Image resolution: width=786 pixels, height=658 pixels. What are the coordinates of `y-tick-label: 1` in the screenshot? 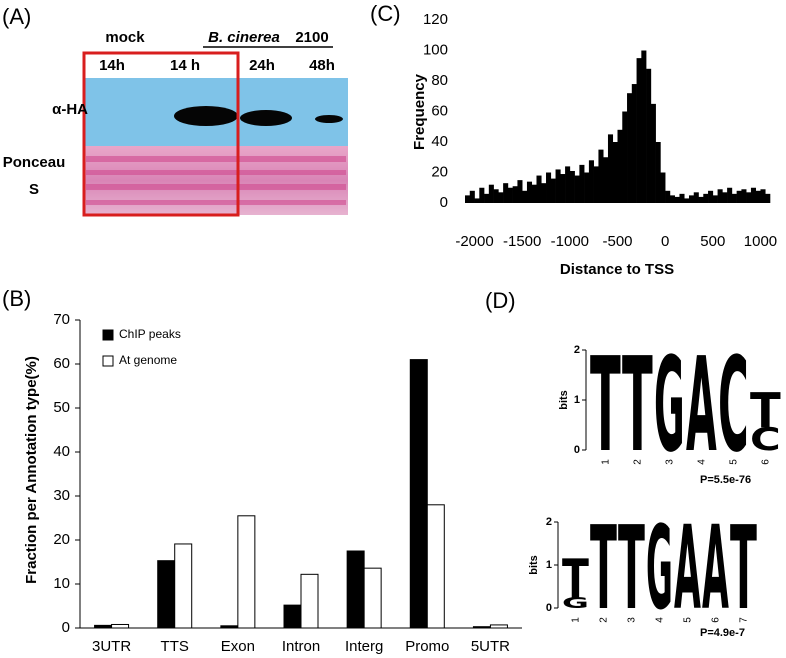 It's located at (577, 400).